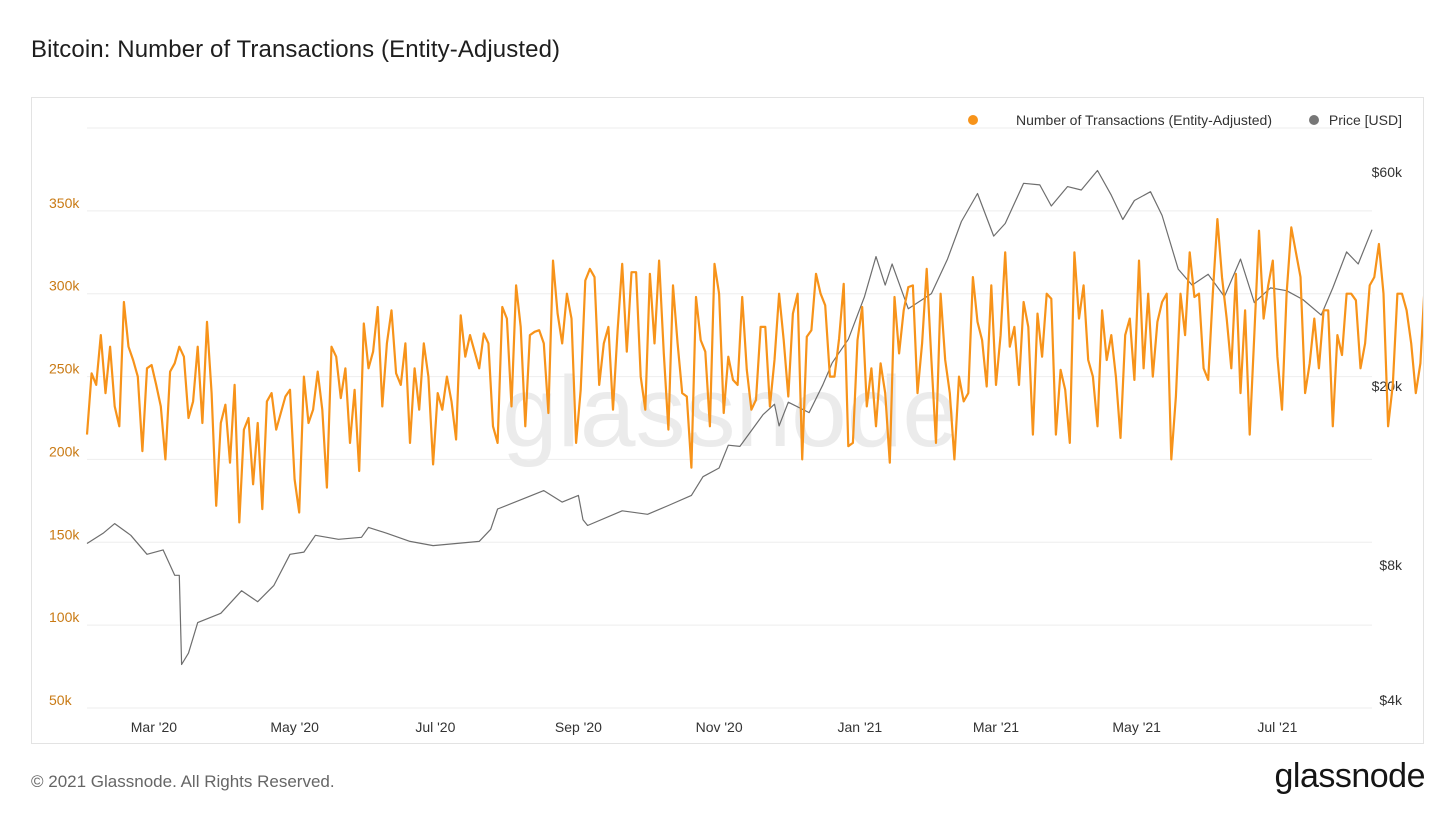 This screenshot has height=819, width=1456. Describe the element at coordinates (1391, 700) in the screenshot. I see `right-axis-tick-label: $4k` at that location.